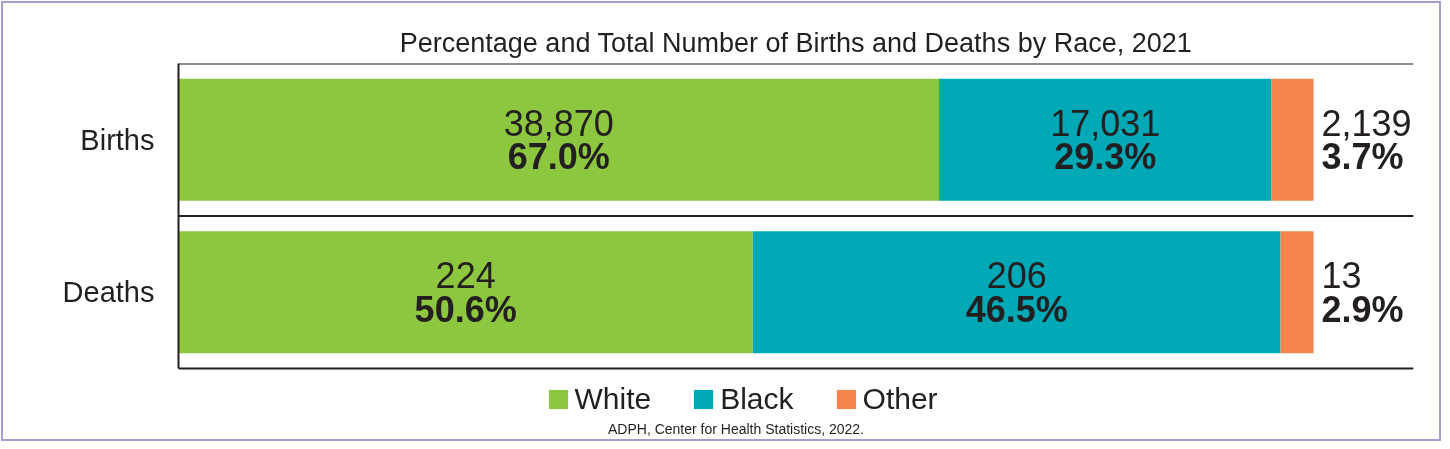 The image size is (1450, 449). I want to click on data-label: 38,870 67.0%, so click(558, 140).